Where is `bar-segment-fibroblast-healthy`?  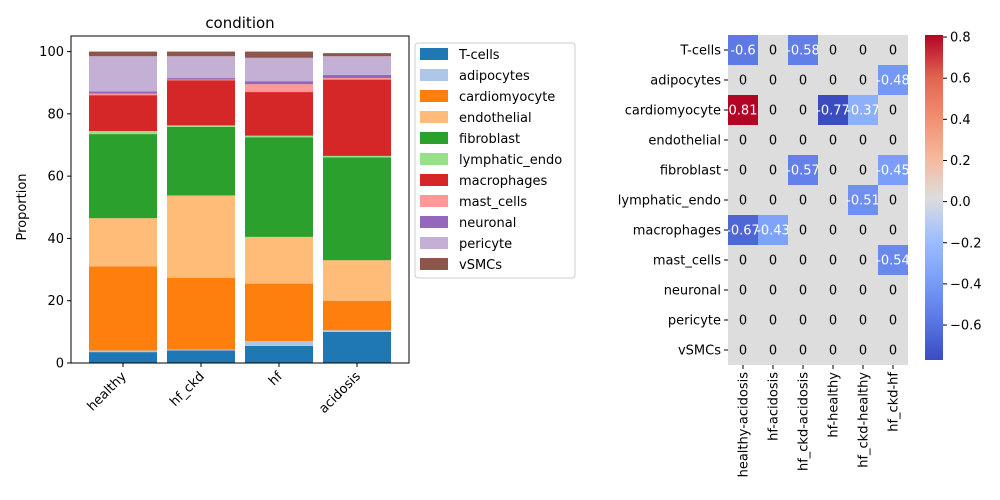
bar-segment-fibroblast-healthy is located at coordinates (123, 176).